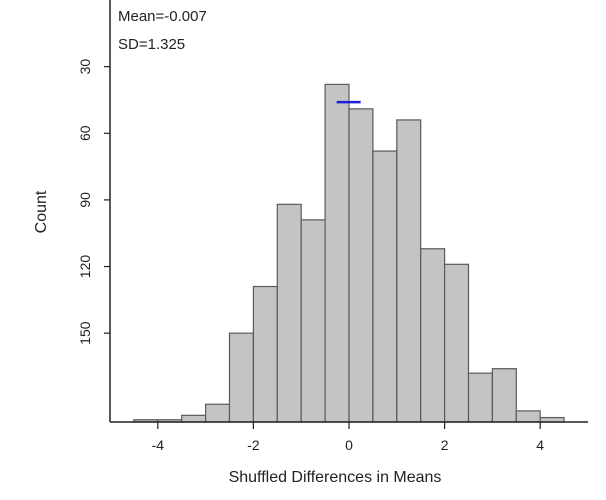 Image resolution: width=606 pixels, height=500 pixels. What do you see at coordinates (253, 445) in the screenshot?
I see `x-tick-label-1: -2` at bounding box center [253, 445].